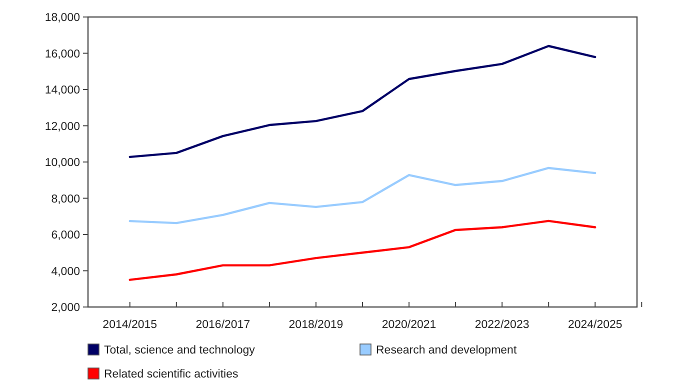 The height and width of the screenshot is (381, 678). I want to click on x-tick-label: 2018/2019, so click(316, 325).